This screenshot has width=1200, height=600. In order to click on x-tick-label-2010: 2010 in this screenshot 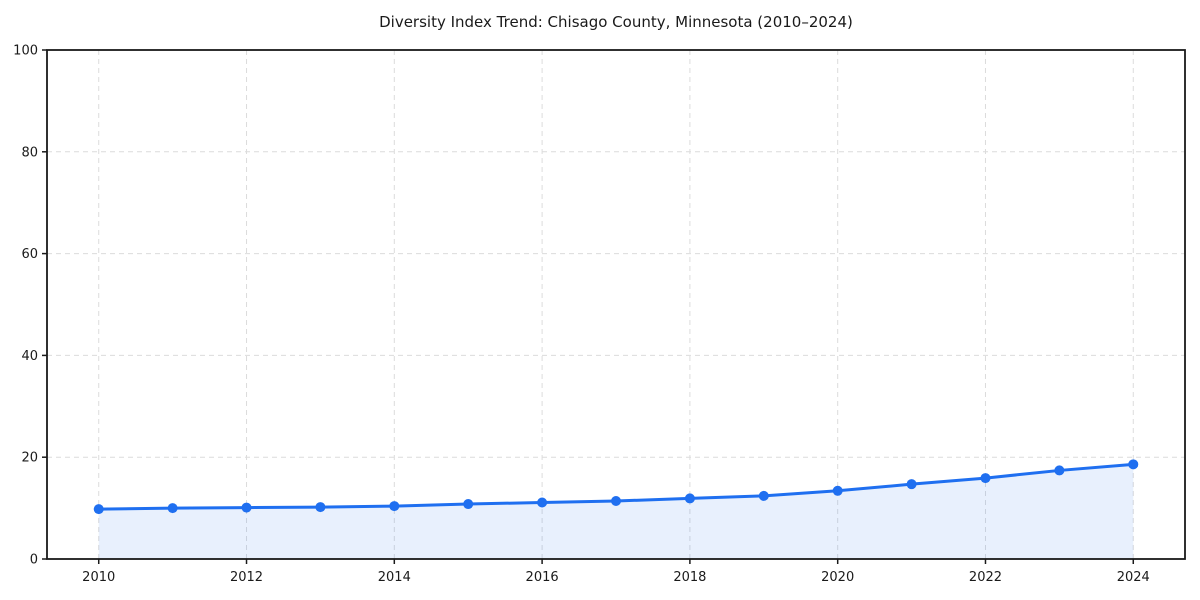, I will do `click(98, 577)`.